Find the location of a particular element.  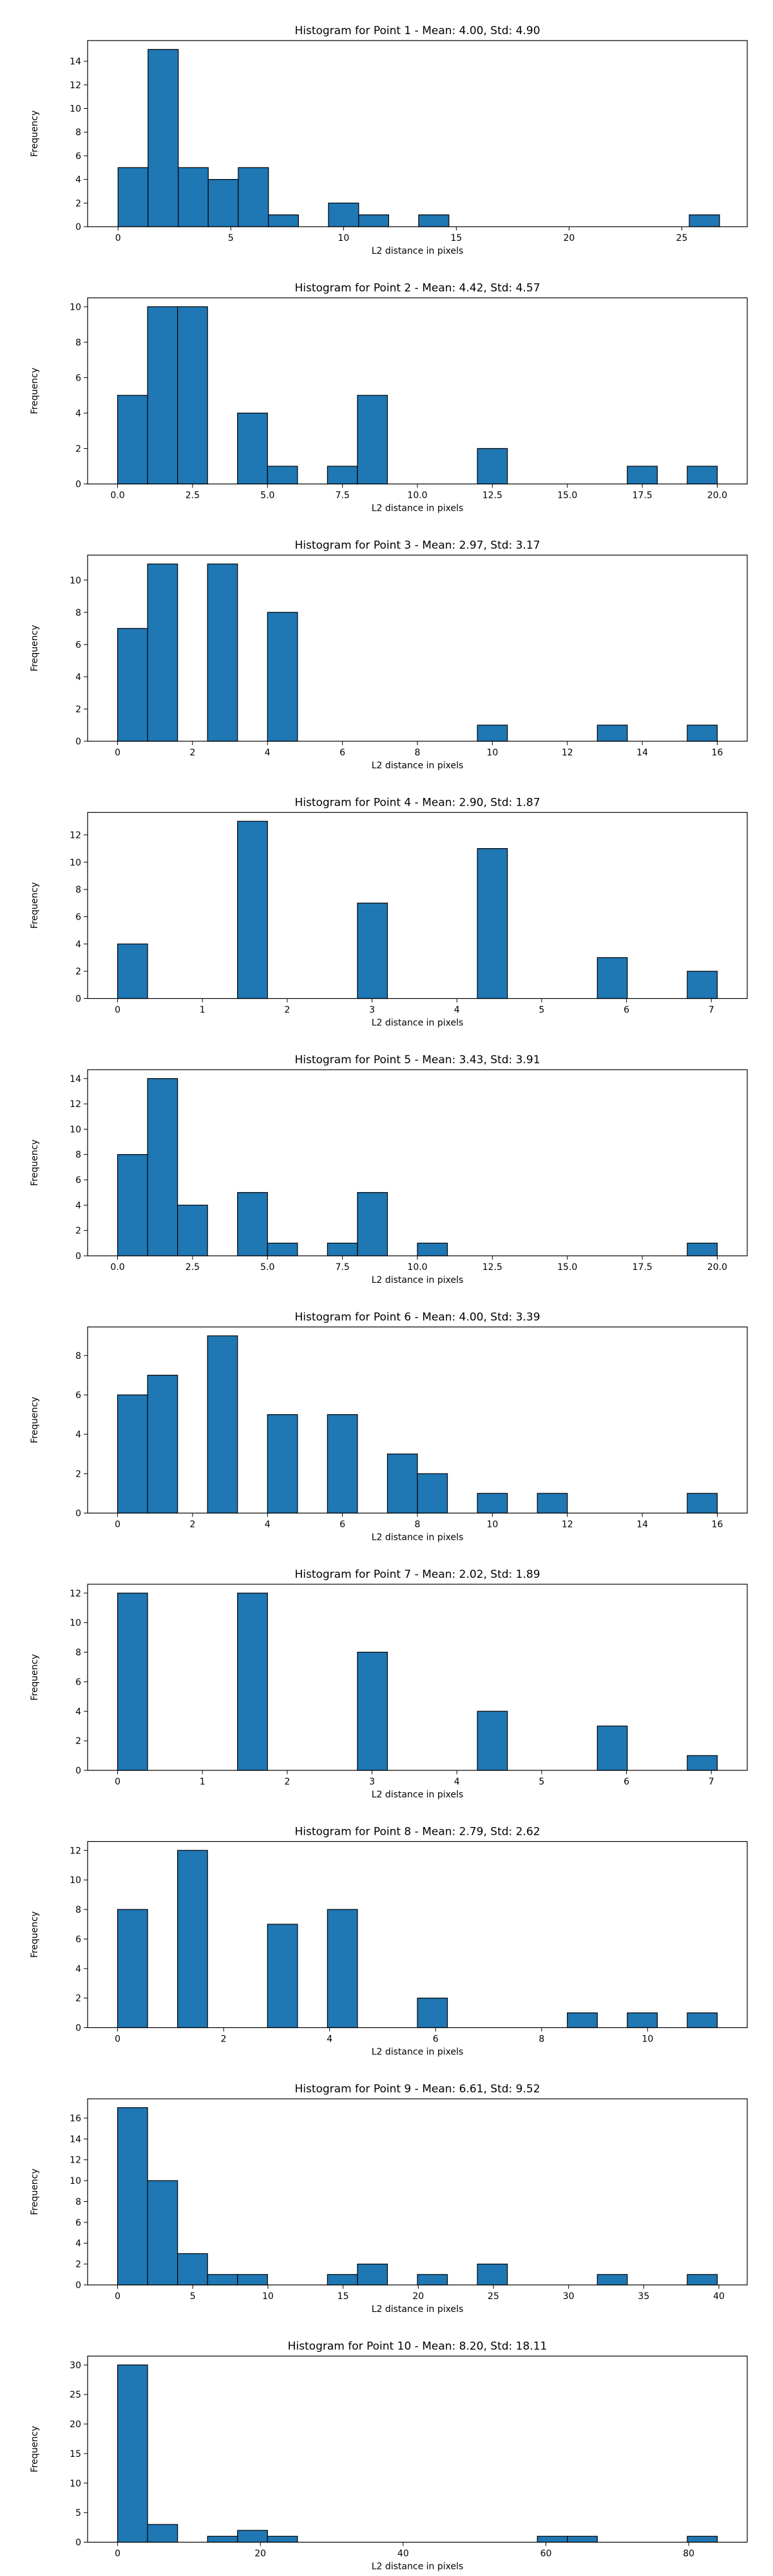

x-tick-label: 7.5 is located at coordinates (343, 1267).